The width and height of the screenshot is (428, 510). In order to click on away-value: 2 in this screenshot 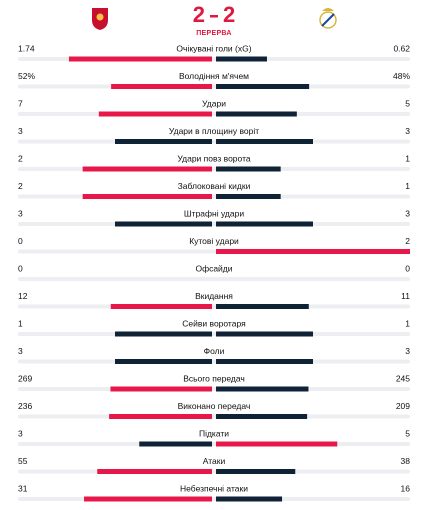, I will do `click(407, 241)`.